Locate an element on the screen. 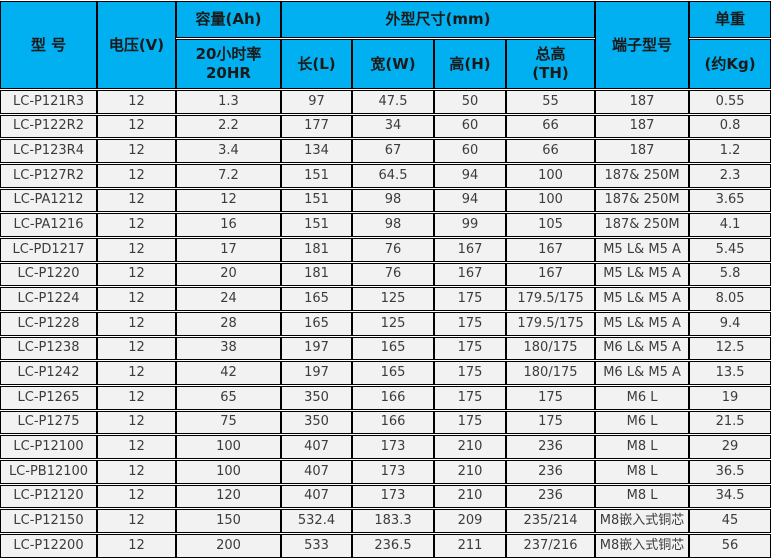 The height and width of the screenshot is (560, 772). cell-capacity: 200 is located at coordinates (228, 546).